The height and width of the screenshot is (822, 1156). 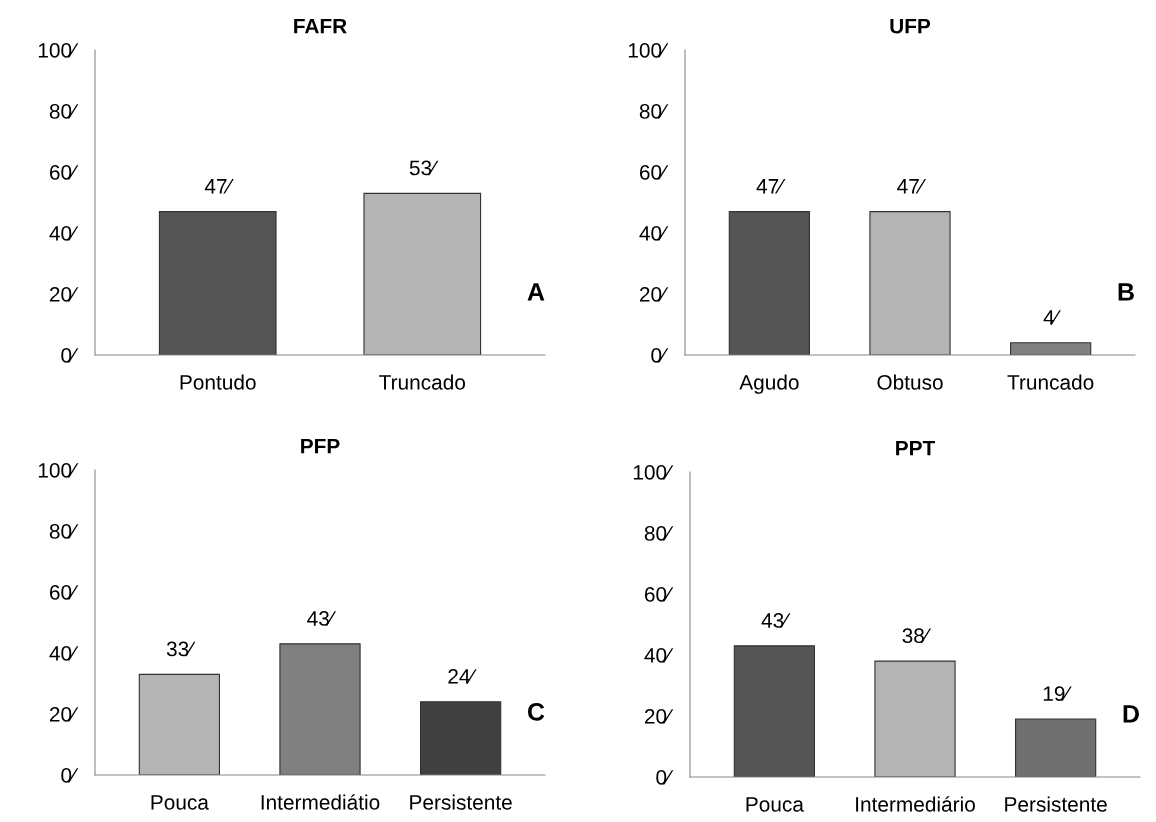 What do you see at coordinates (320, 26) in the screenshot?
I see `chart-title: FAFR` at bounding box center [320, 26].